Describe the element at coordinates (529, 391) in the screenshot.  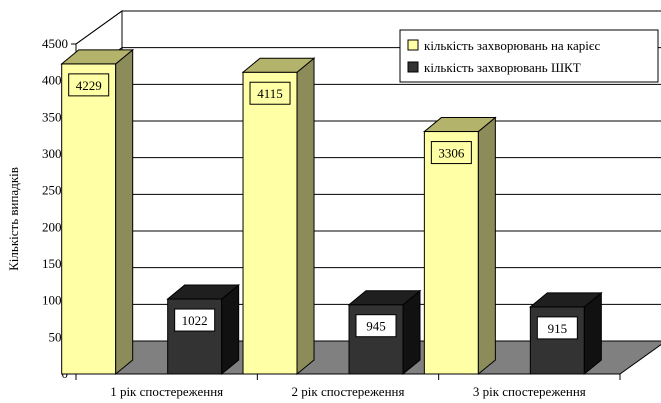
I see `x-tick-label: 3 рік спостереження` at that location.